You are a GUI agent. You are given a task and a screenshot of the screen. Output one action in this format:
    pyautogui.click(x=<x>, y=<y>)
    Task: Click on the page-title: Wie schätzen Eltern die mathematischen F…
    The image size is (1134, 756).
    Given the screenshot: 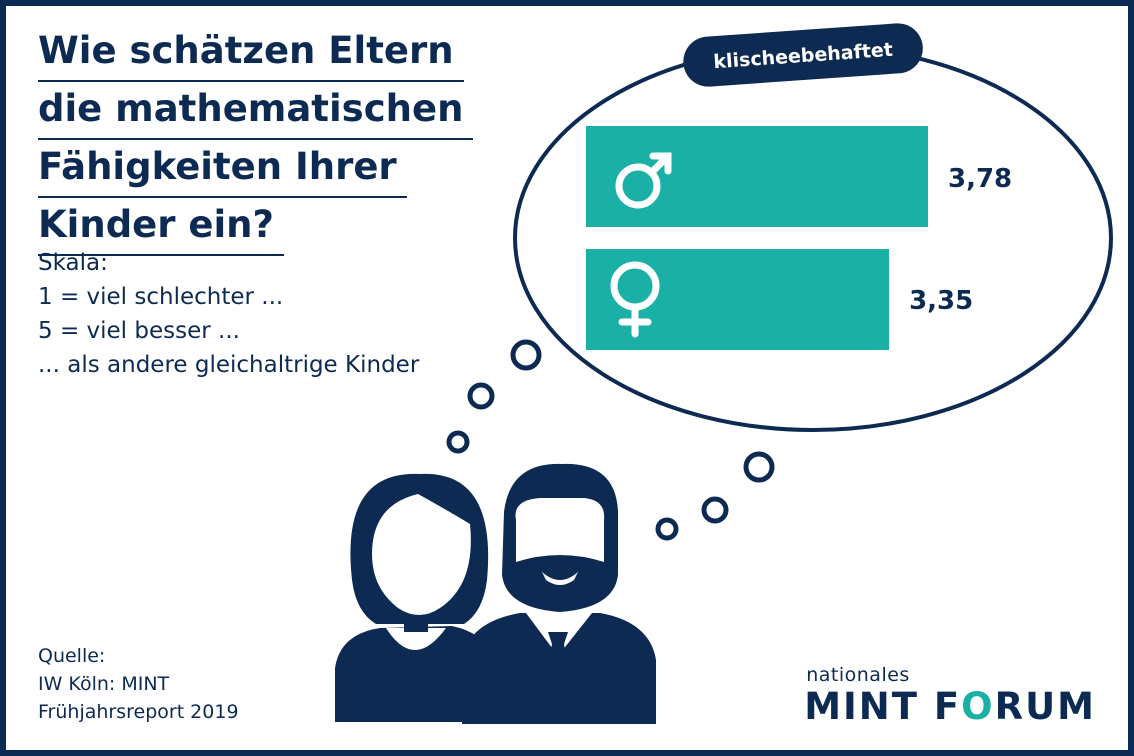 What is the action you would take?
    pyautogui.click(x=256, y=139)
    